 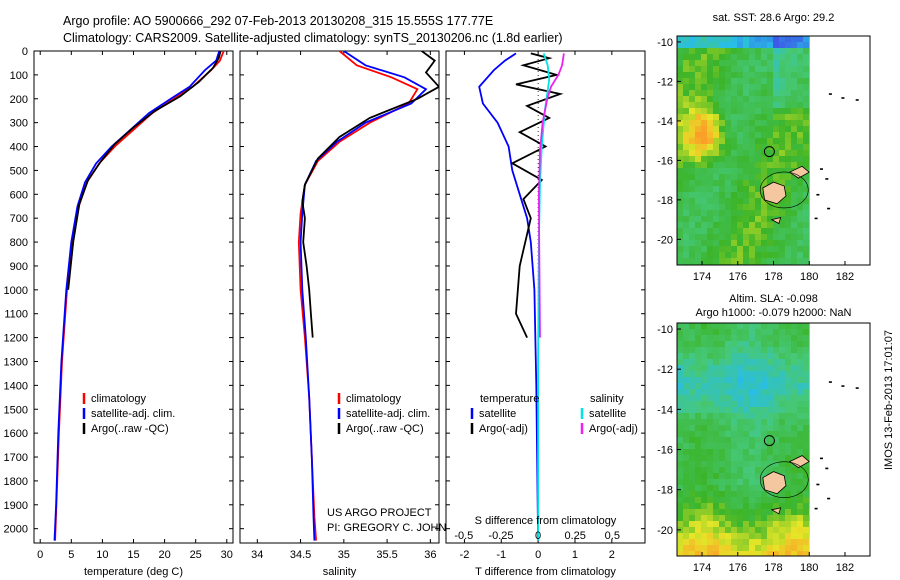 I want to click on x-tick-label: 35, so click(x=344, y=555).